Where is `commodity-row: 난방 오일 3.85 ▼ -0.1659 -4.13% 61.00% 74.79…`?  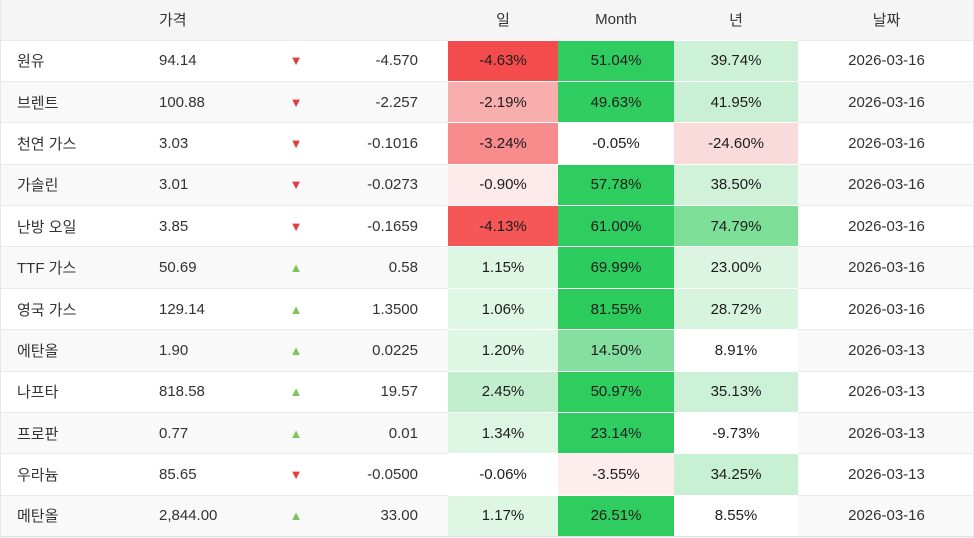 commodity-row: 난방 오일 3.85 ▼ -0.1659 -4.13% 61.00% 74.79… is located at coordinates (487, 226).